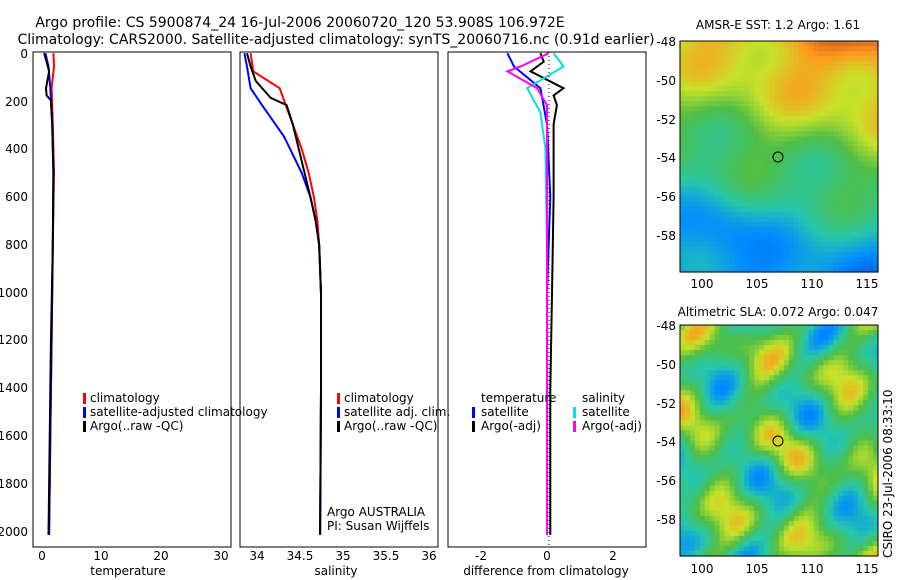 The width and height of the screenshot is (900, 580). I want to click on difference-axis-label: difference from climatology, so click(546, 571).